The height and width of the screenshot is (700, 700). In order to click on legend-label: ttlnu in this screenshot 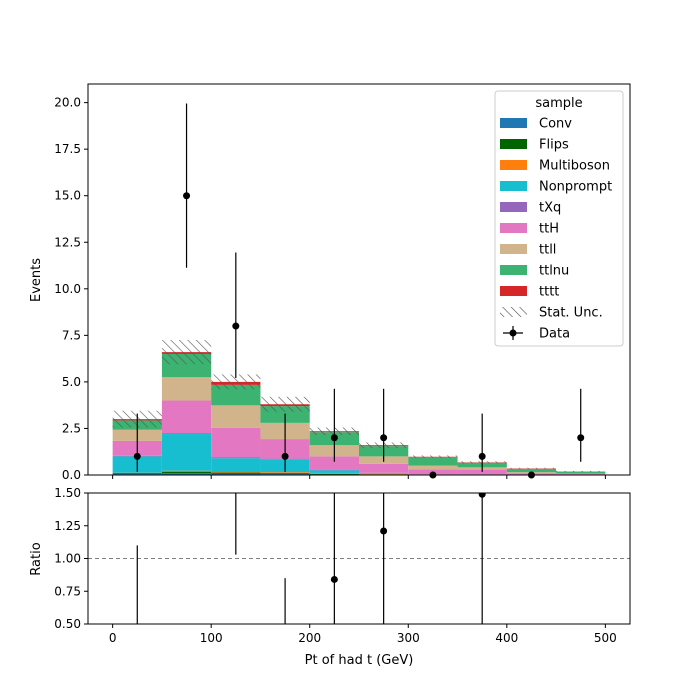, I will do `click(554, 271)`.